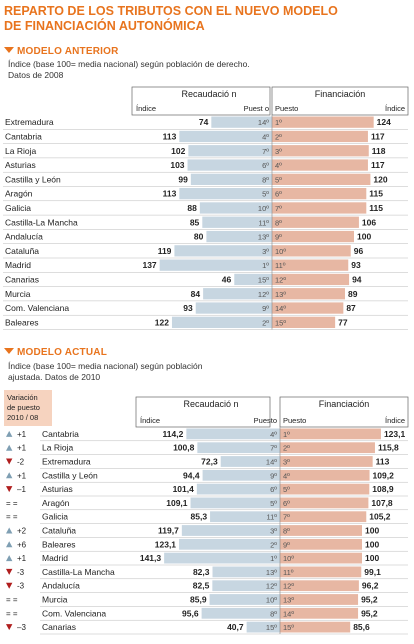 The height and width of the screenshot is (644, 414). What do you see at coordinates (286, 475) in the screenshot?
I see `financiacion-puesto: 4º` at bounding box center [286, 475].